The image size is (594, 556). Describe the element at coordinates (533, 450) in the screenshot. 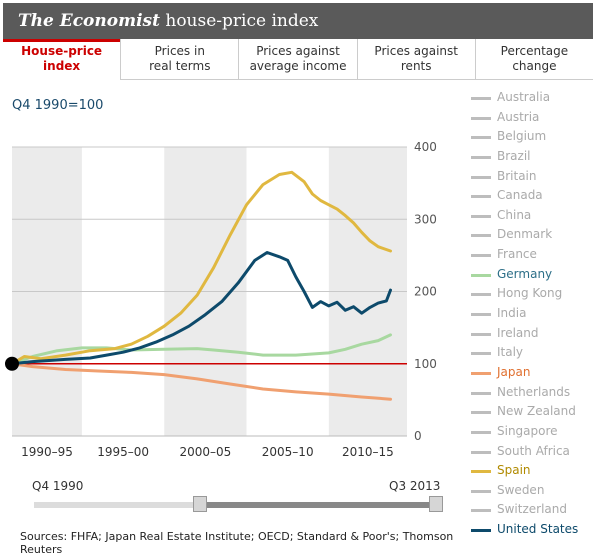

I see `legend-label: South Africa` at that location.